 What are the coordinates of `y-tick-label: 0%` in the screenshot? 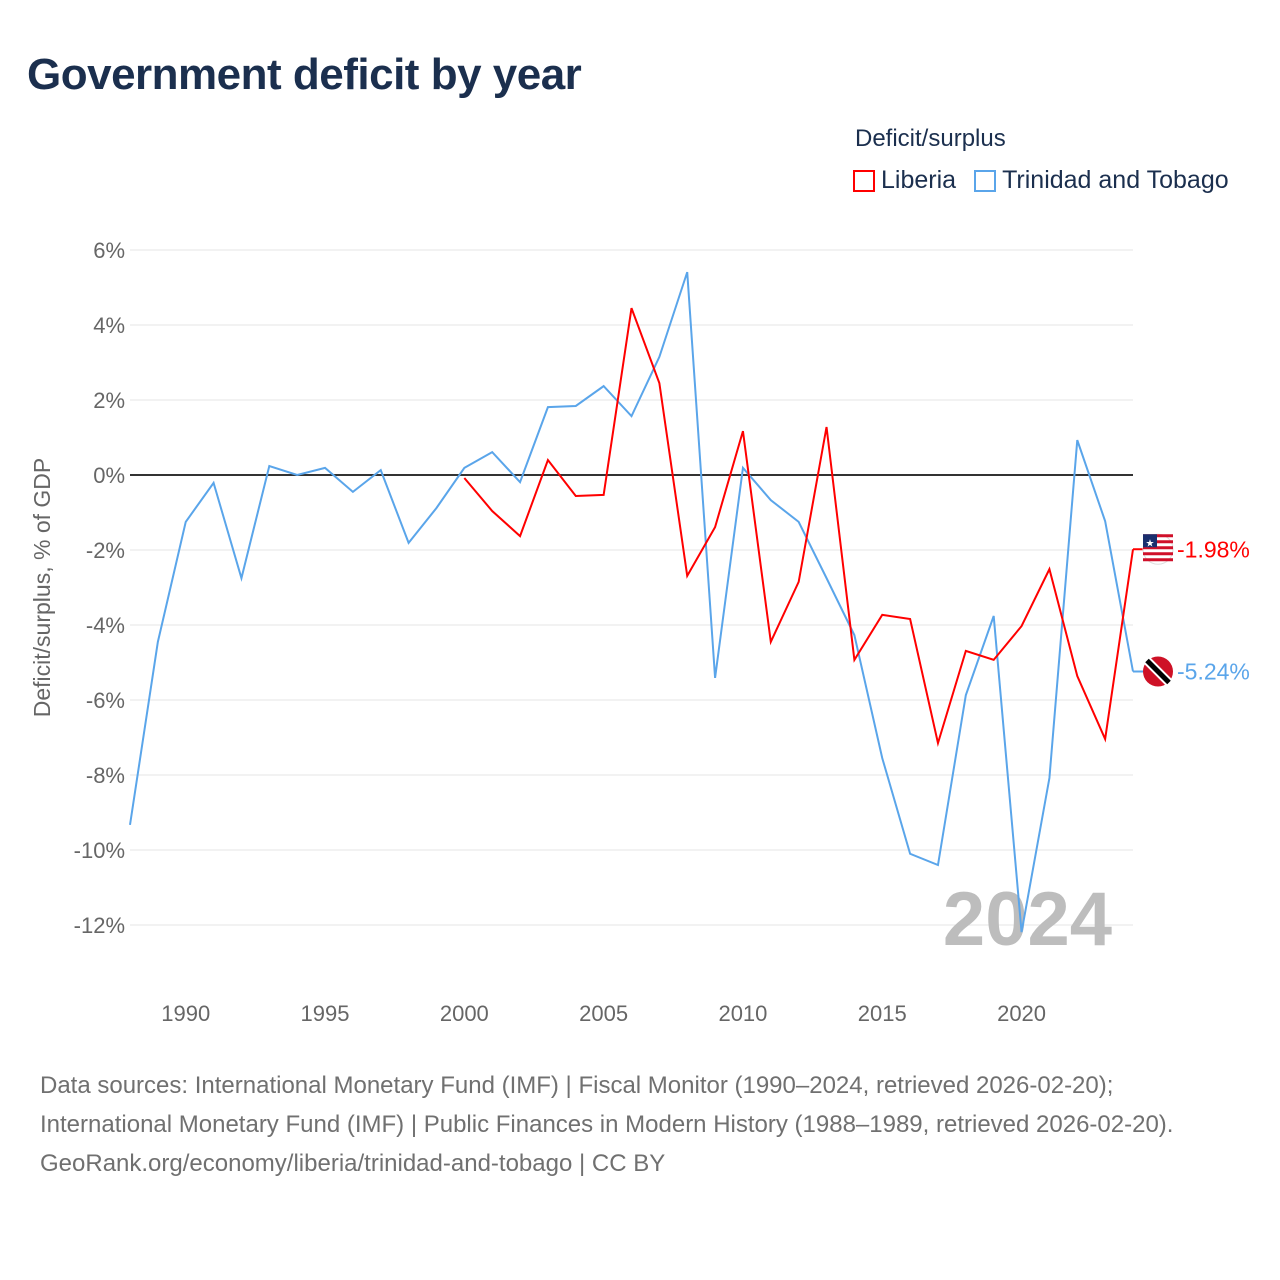 It's located at (109, 475).